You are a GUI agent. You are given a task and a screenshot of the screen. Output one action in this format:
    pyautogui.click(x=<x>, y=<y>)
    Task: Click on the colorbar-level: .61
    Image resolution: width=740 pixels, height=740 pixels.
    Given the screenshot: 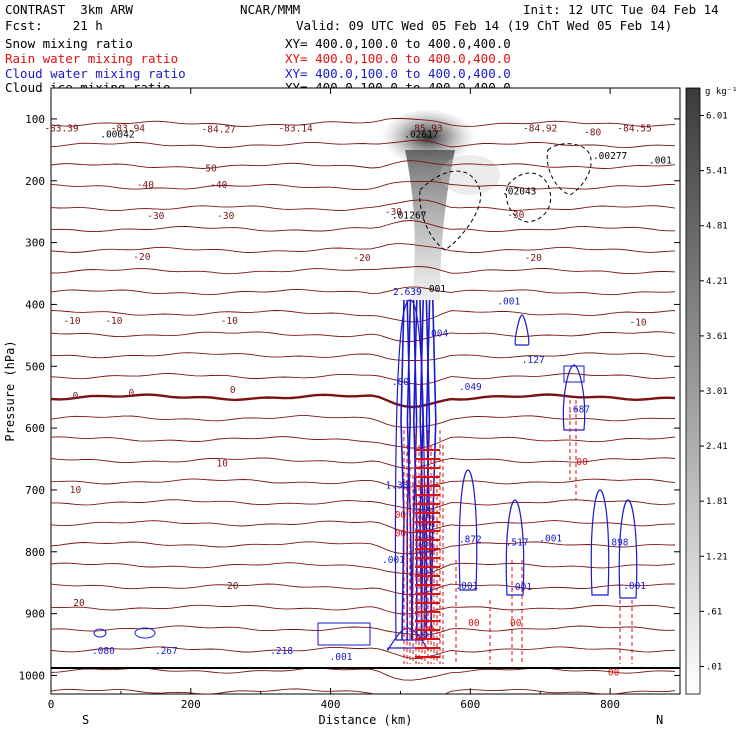 What is the action you would take?
    pyautogui.click(x=714, y=612)
    